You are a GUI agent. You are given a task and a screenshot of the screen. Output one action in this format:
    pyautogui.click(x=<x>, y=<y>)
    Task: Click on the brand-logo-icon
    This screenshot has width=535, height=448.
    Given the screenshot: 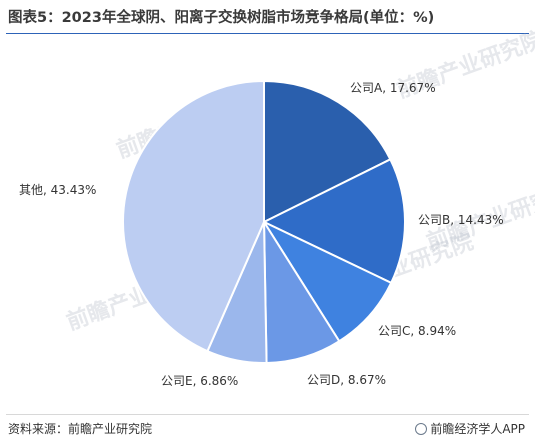 What is the action you would take?
    pyautogui.click(x=421, y=429)
    